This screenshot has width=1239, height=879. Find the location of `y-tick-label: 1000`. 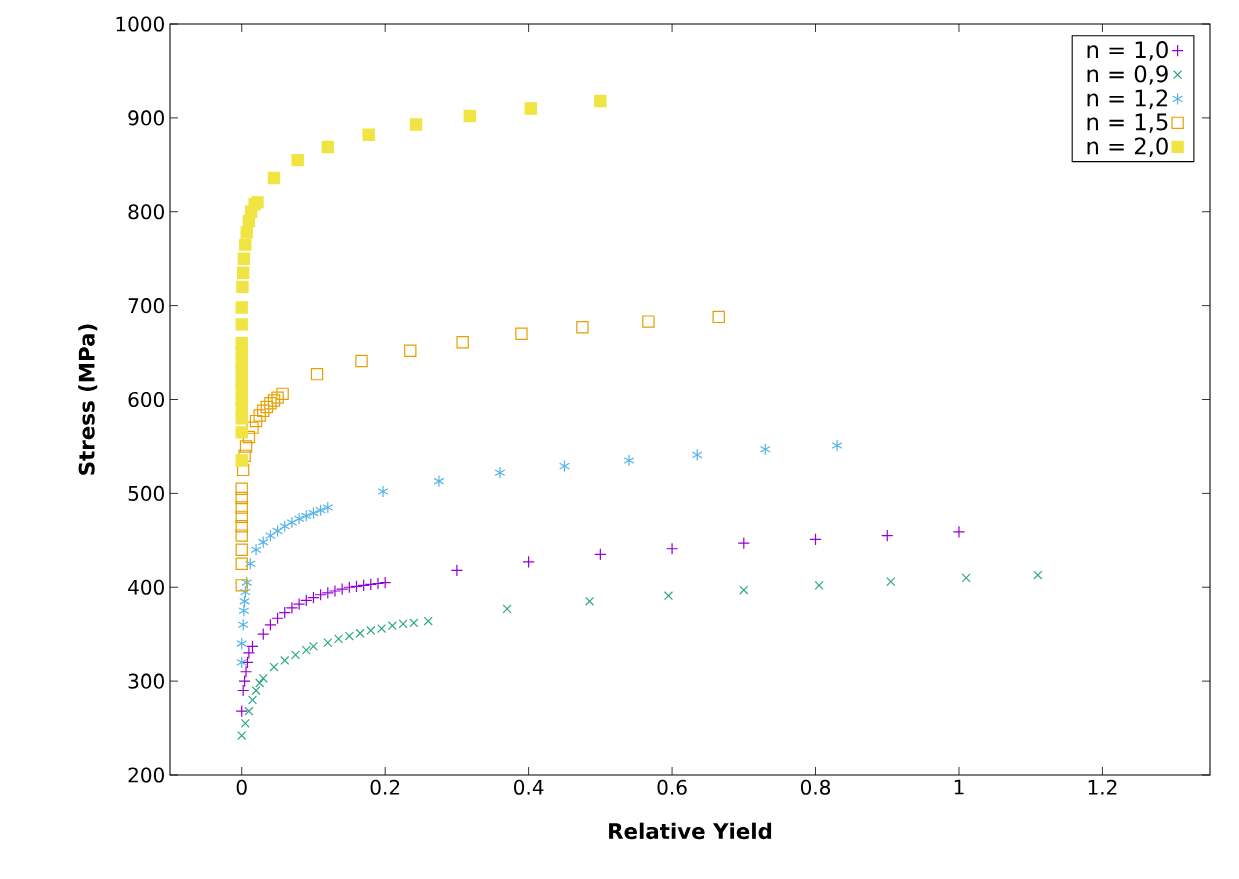

y-tick-label: 1000 is located at coordinates (140, 24).